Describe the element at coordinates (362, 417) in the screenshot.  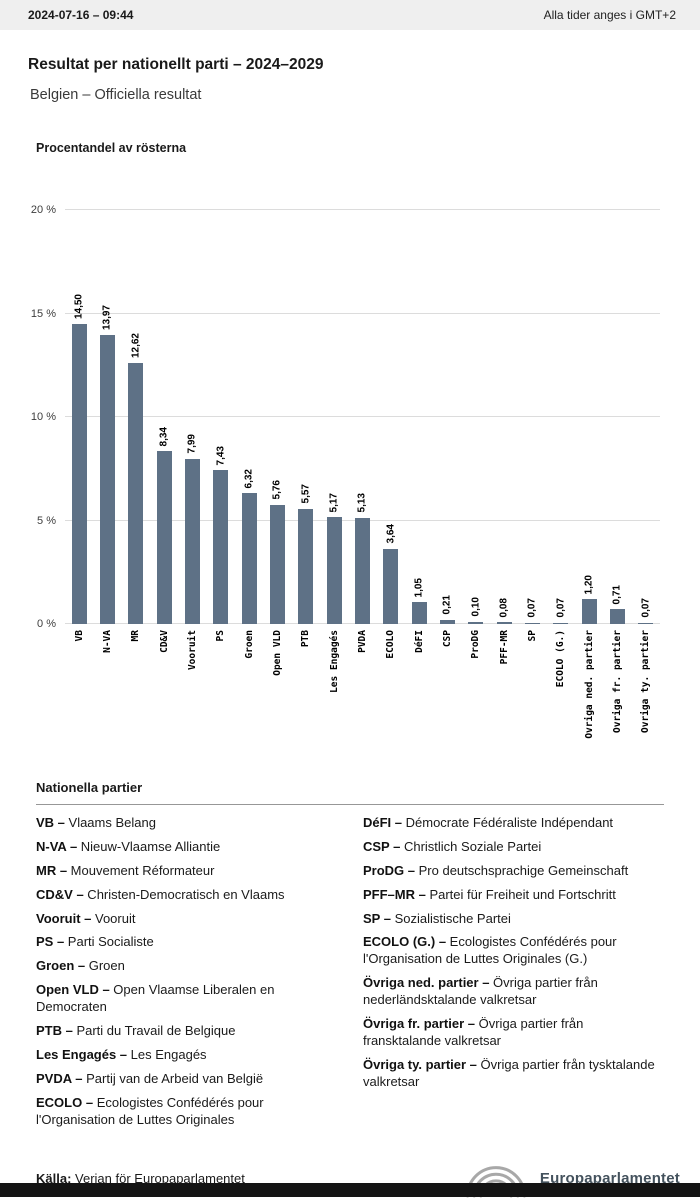
I see `bar-column: 5,13` at that location.